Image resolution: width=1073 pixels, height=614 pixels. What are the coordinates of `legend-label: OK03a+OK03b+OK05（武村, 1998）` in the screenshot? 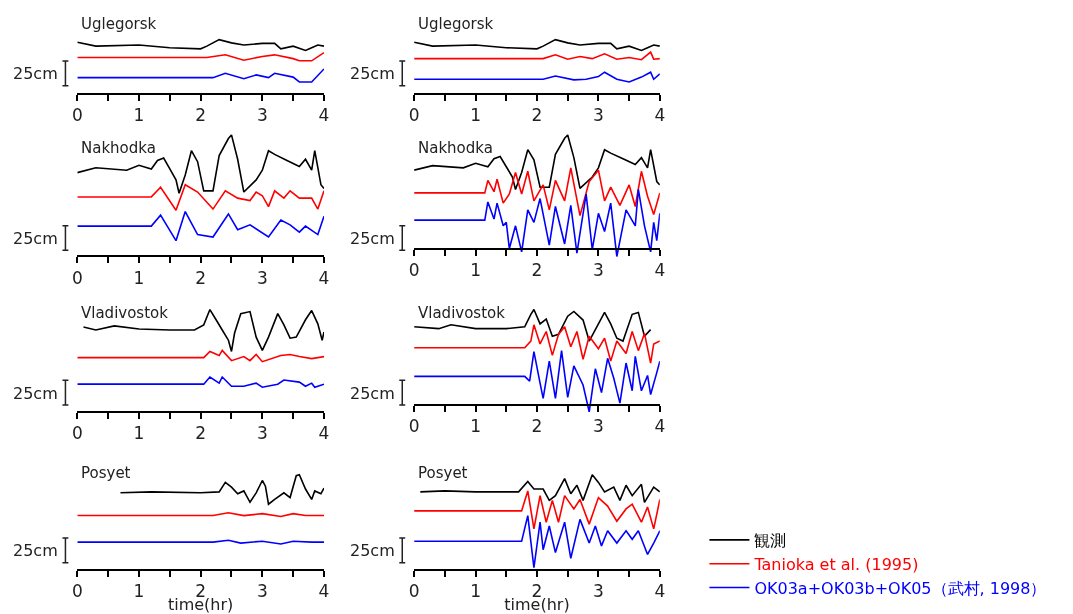 It's located at (900, 588).